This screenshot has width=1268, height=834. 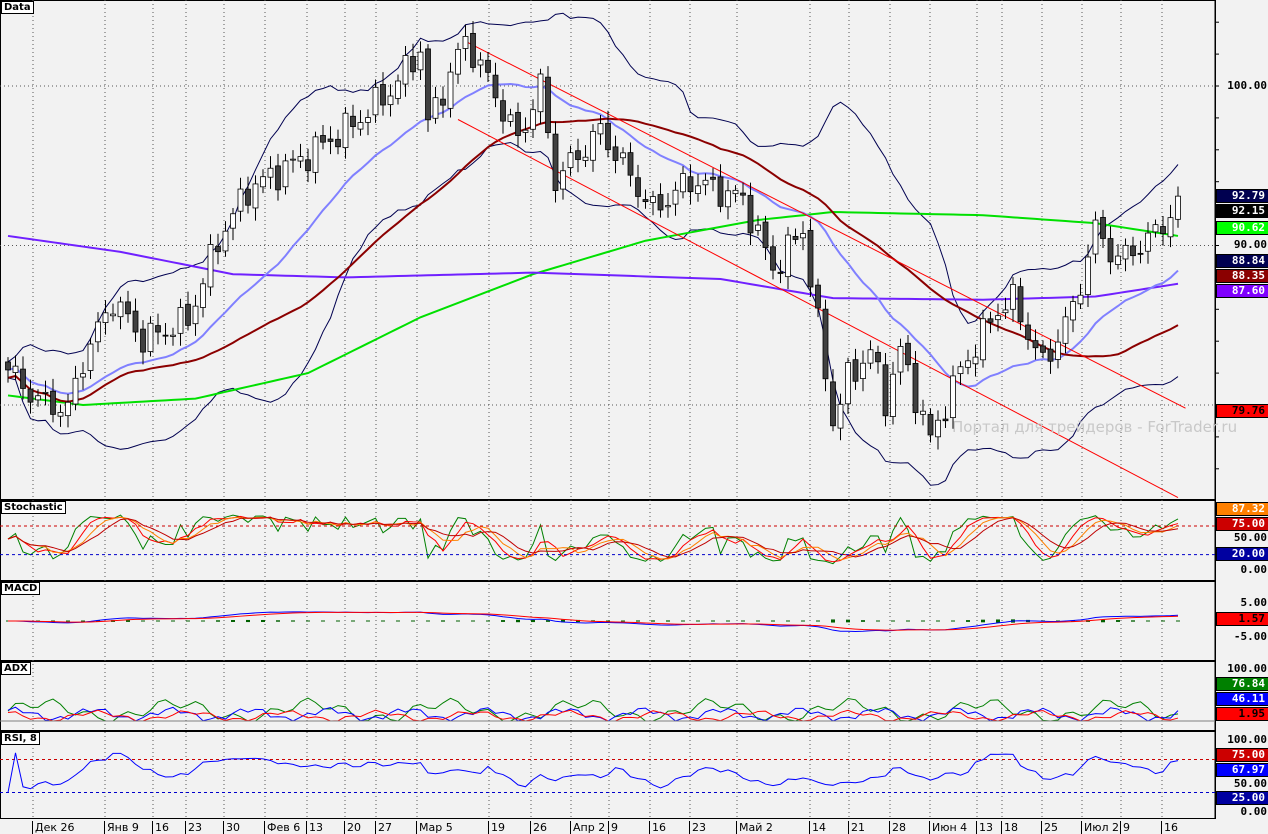 What do you see at coordinates (1247, 739) in the screenshot?
I see `y-tick-label: 100.00` at bounding box center [1247, 739].